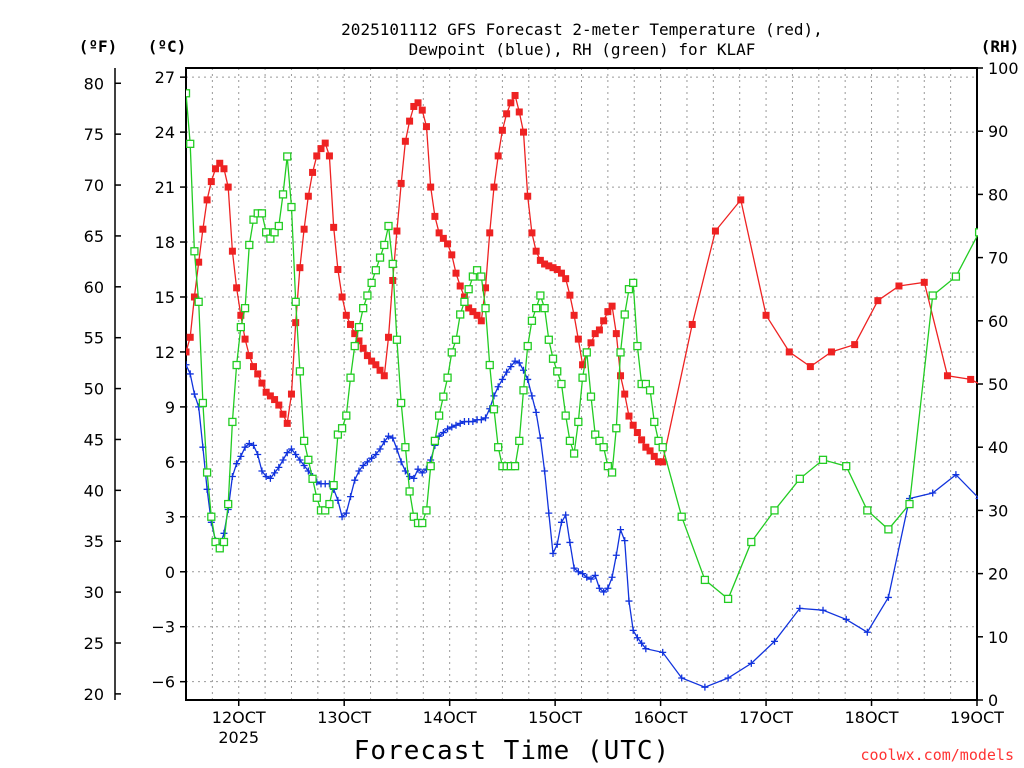  What do you see at coordinates (165, 242) in the screenshot?
I see `c-tick-label: 18` at bounding box center [165, 242].